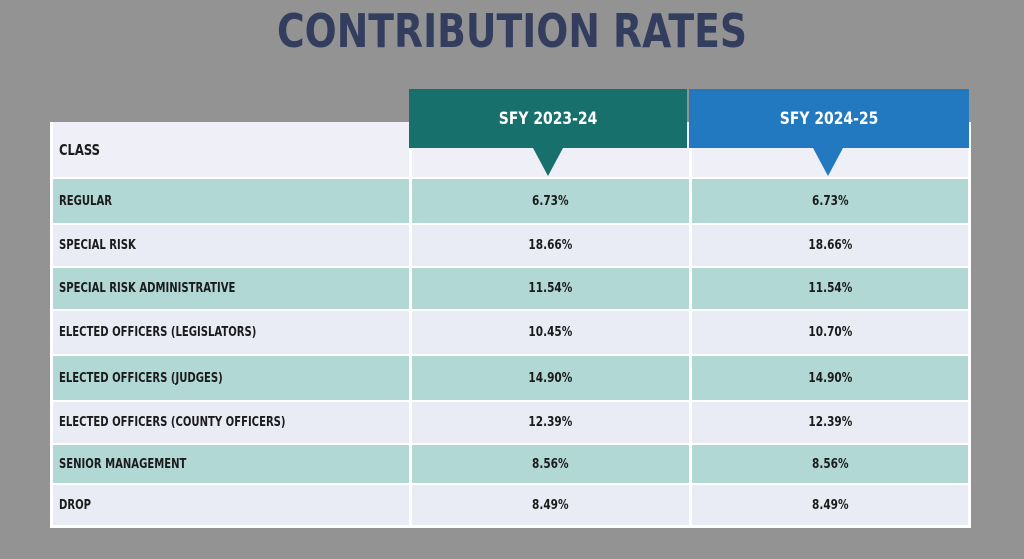  What do you see at coordinates (231, 201) in the screenshot?
I see `class-cell: REGULAR` at bounding box center [231, 201].